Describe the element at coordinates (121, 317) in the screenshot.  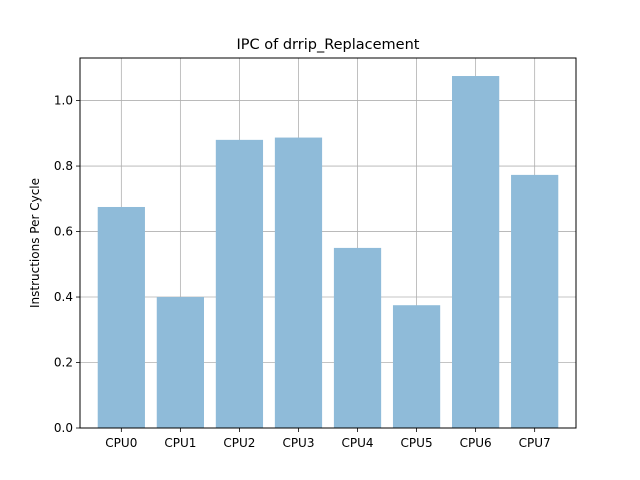
I see `bar-cpu0` at that location.